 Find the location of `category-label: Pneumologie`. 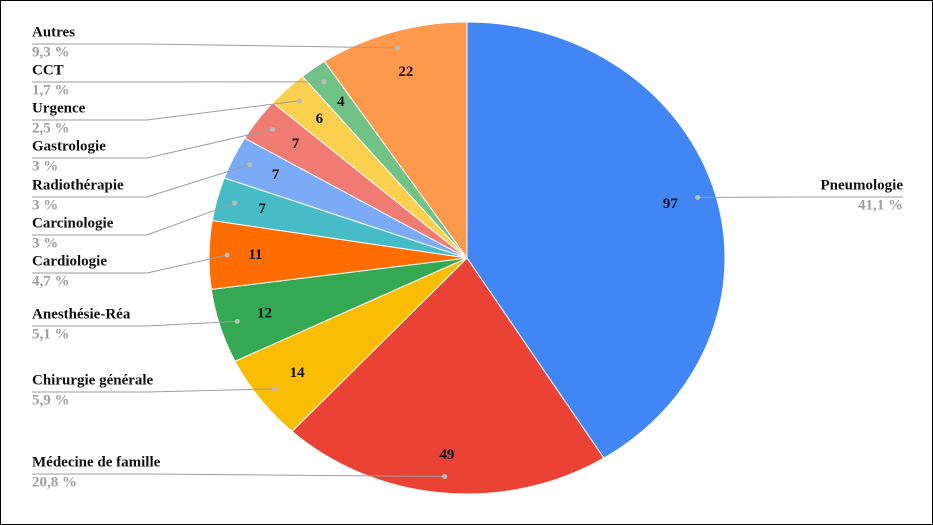

category-label: Pneumologie is located at coordinates (862, 185).